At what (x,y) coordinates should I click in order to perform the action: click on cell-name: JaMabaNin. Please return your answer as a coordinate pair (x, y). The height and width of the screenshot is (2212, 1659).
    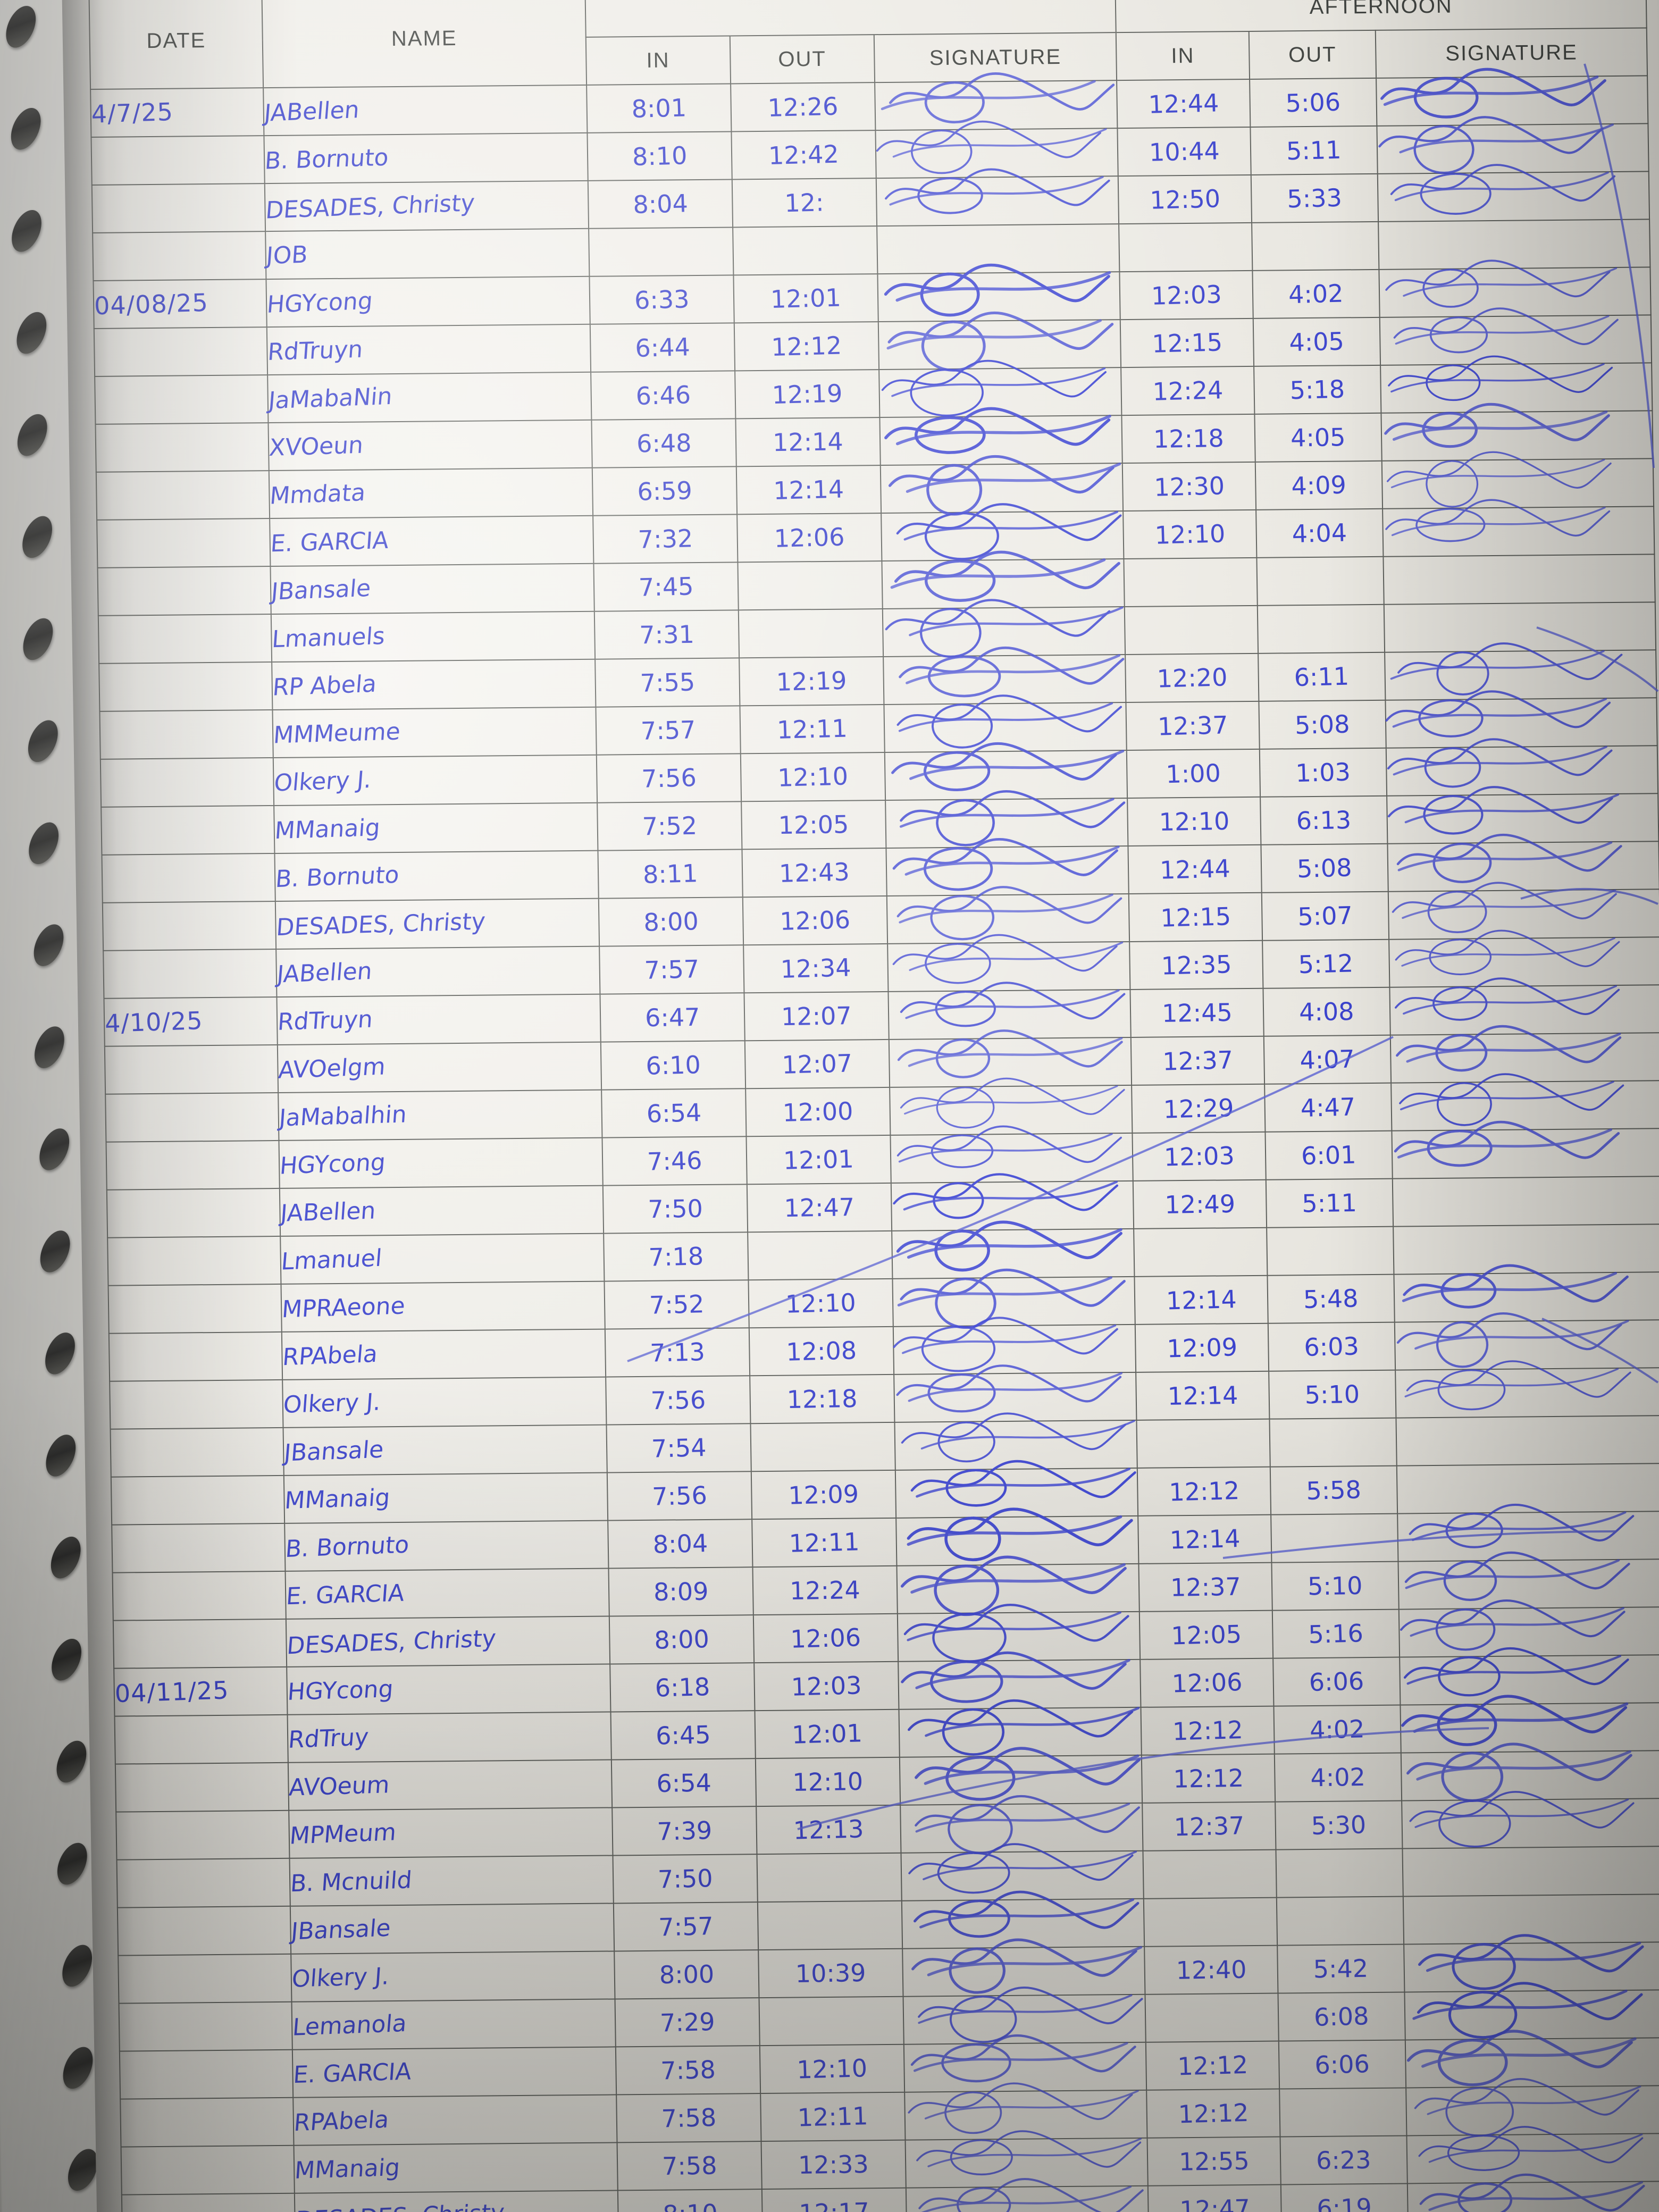
    Looking at the image, I should click on (429, 397).